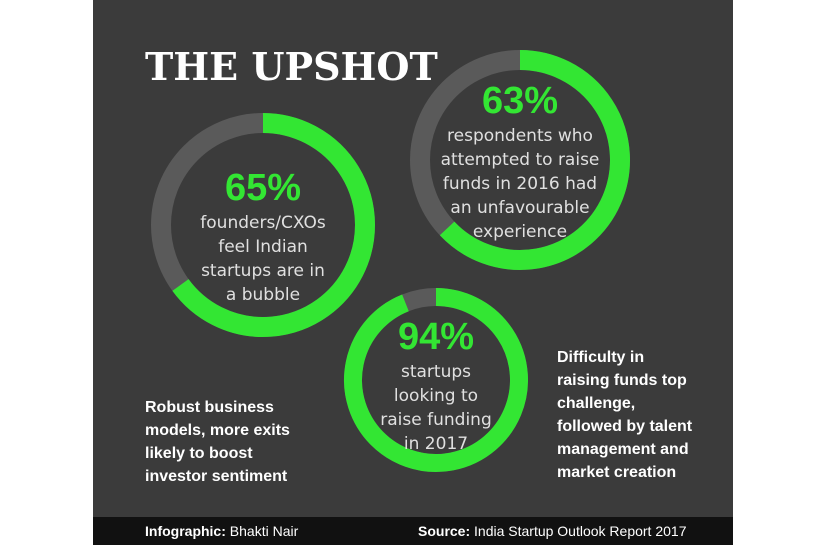 The image size is (827, 545). I want to click on note-line: Difficulty in, so click(600, 357).